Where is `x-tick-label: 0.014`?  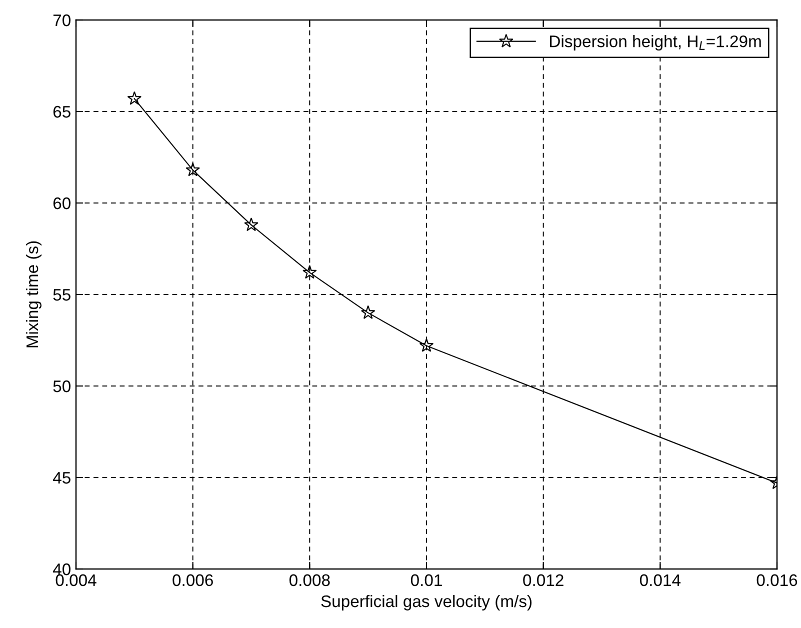 x-tick-label: 0.014 is located at coordinates (660, 580).